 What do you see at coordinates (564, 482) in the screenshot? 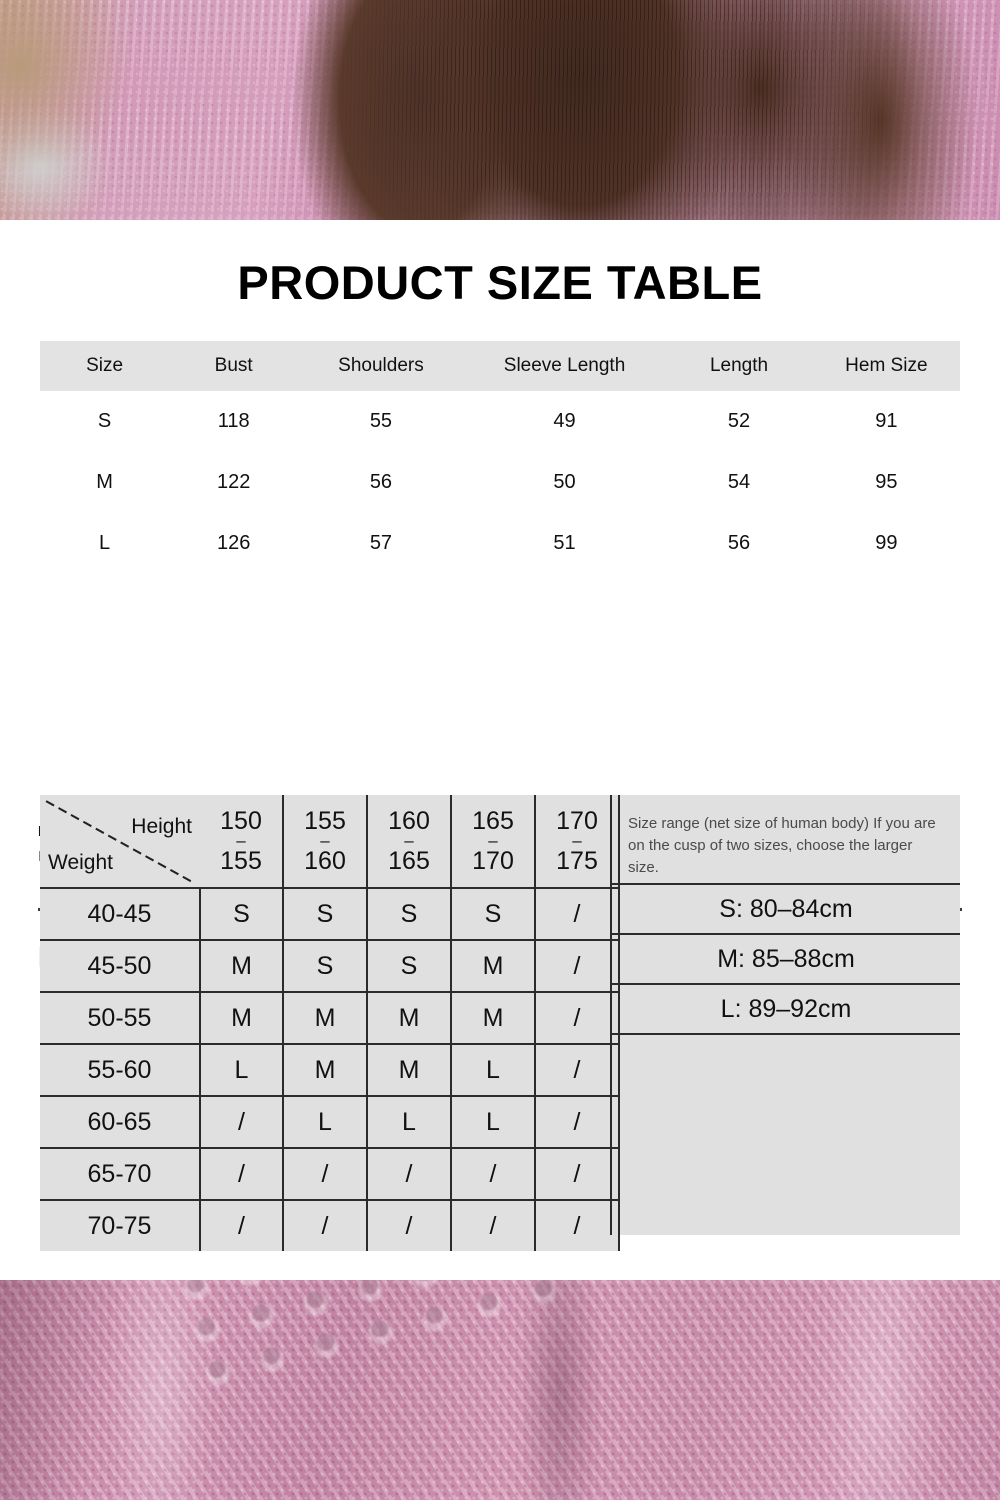
I see `cell-sleeve-length: 50` at bounding box center [564, 482].